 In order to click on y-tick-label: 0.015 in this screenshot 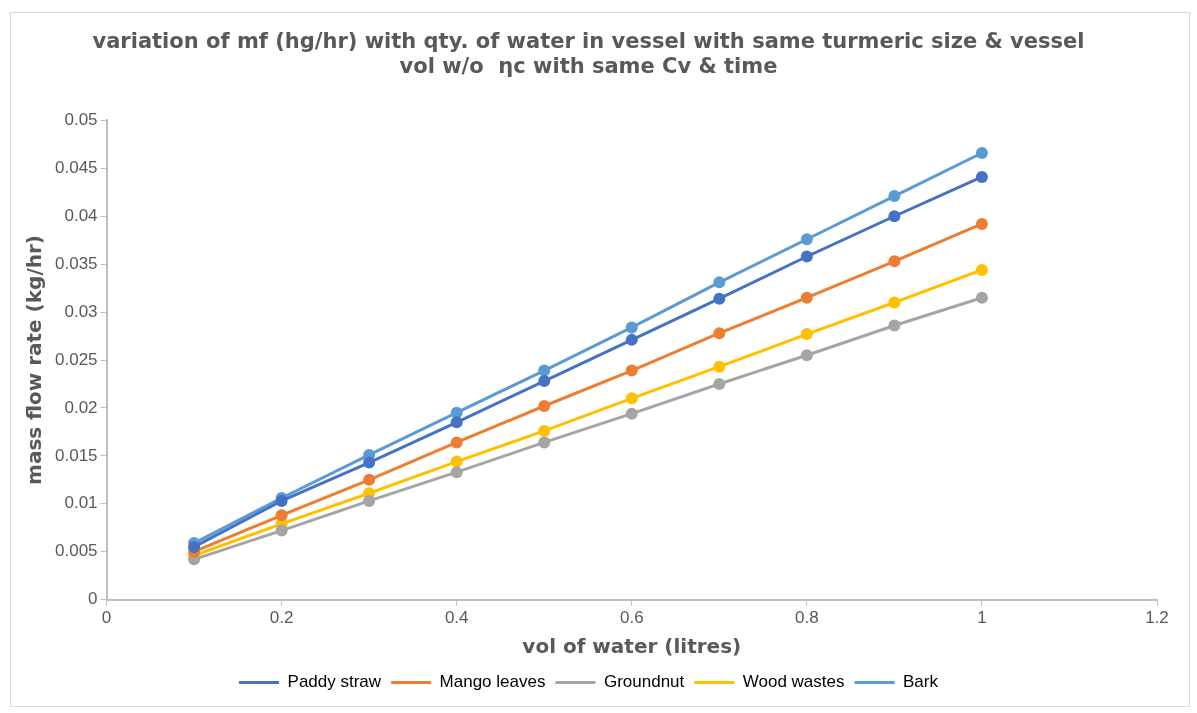, I will do `click(76, 455)`.